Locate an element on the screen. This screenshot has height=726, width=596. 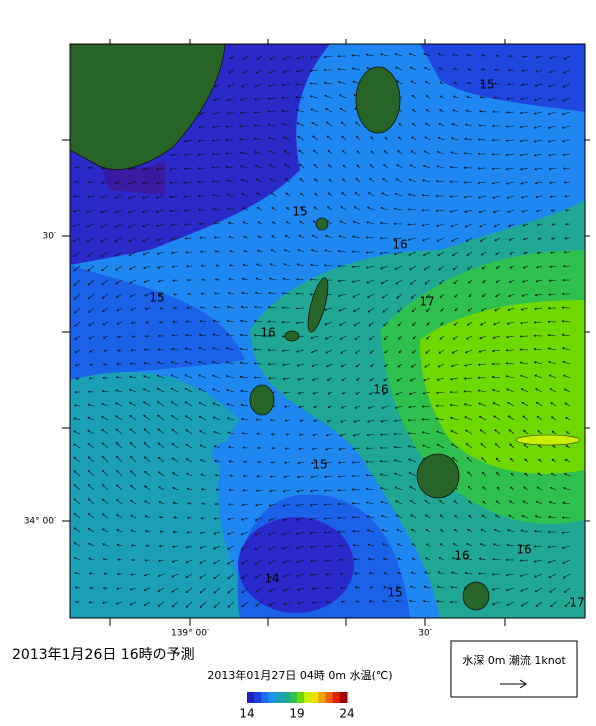
contour-label: 15 is located at coordinates (319, 465).